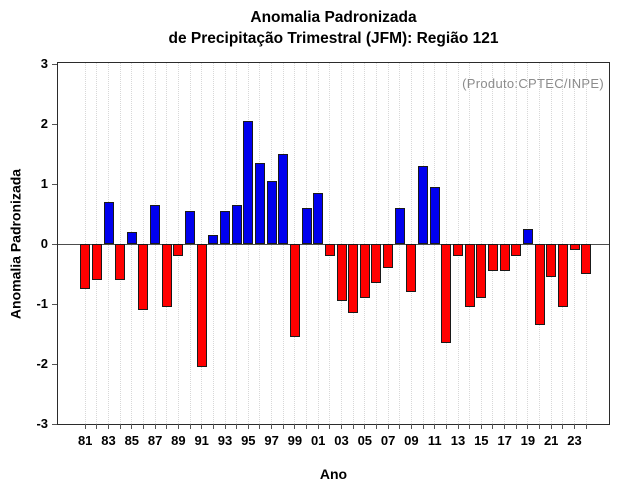  Describe the element at coordinates (132, 440) in the screenshot. I see `x-tick-label: 85` at that location.